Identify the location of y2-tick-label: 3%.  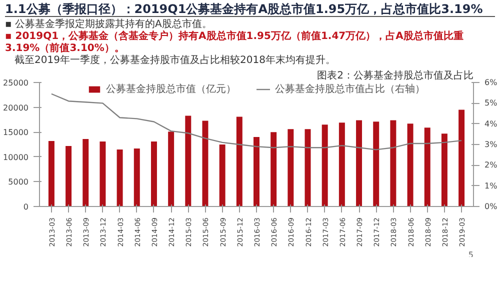
(491, 144).